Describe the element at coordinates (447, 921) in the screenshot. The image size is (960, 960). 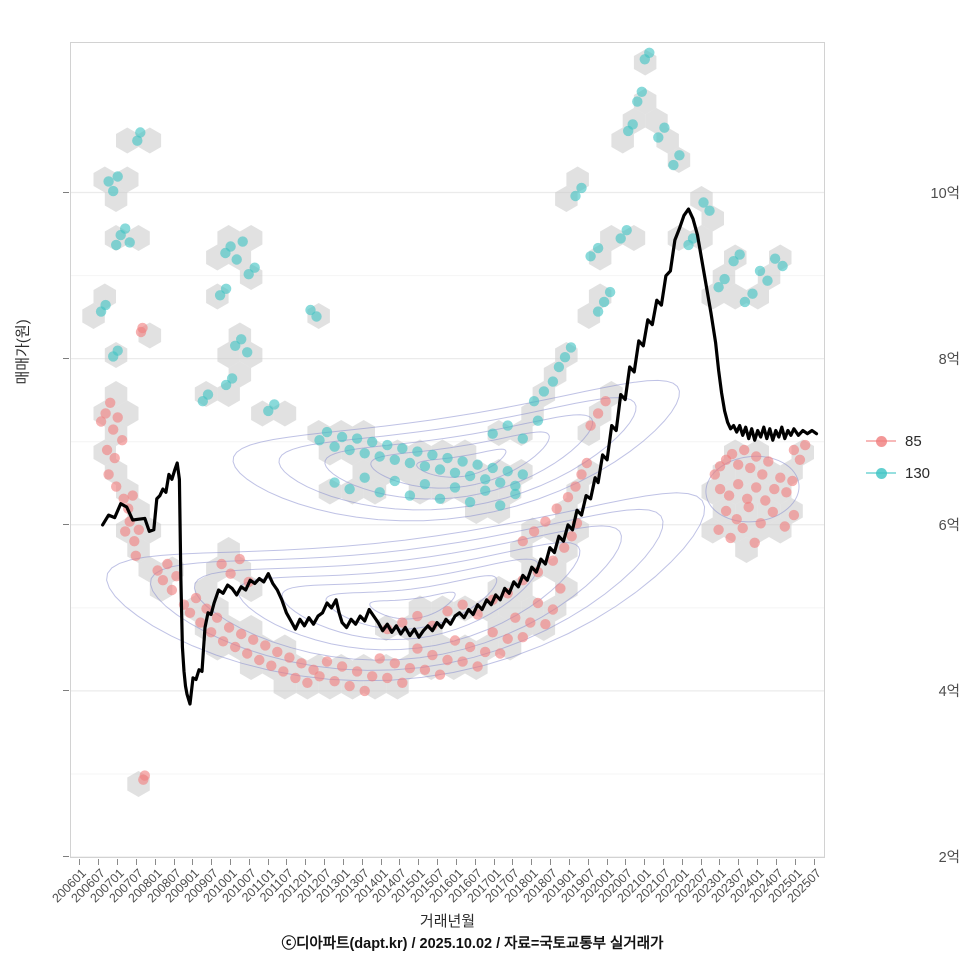
I see `x-axis-title: 거래년월` at that location.